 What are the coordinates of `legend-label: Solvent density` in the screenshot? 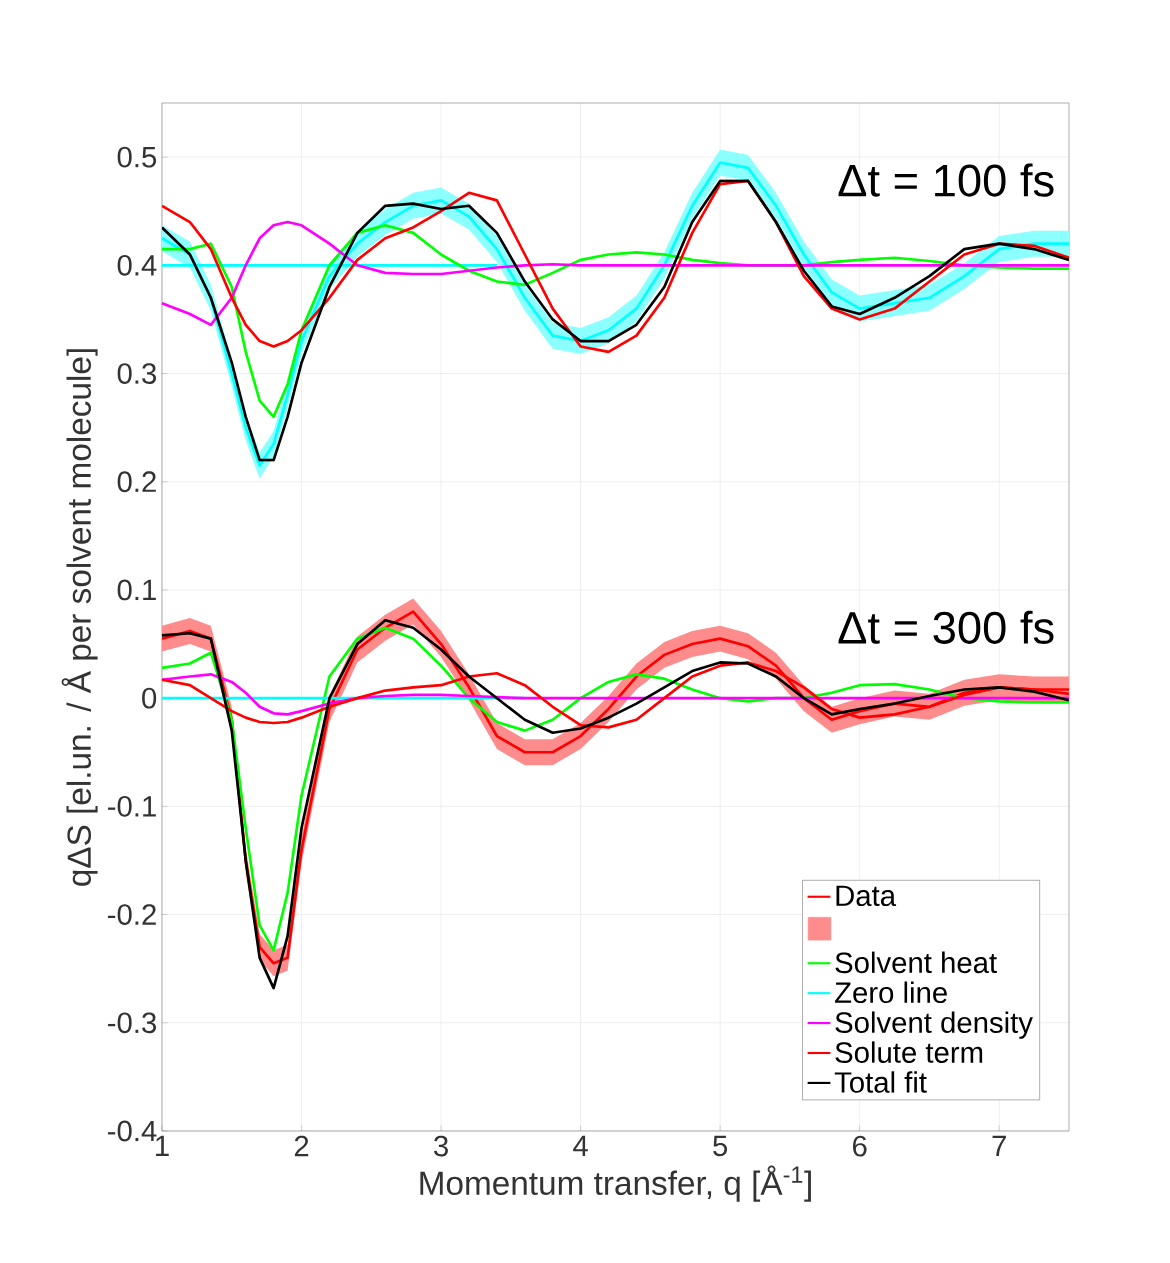 It's located at (934, 1025).